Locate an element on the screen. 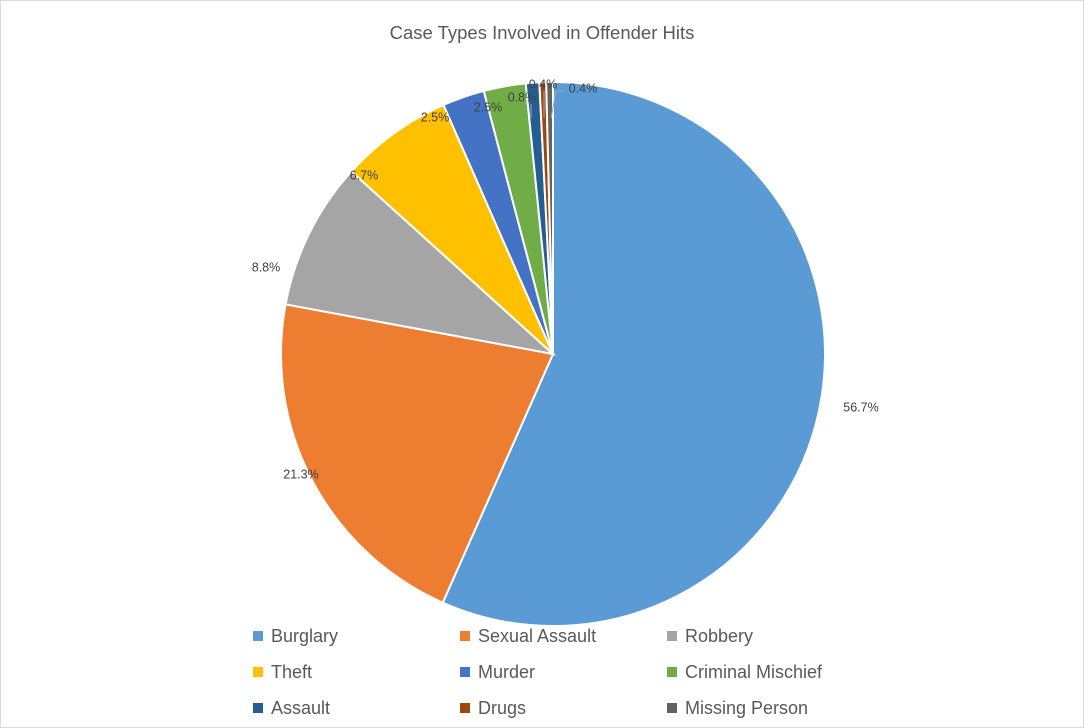  legend-item-drugs: Drugs is located at coordinates (493, 708).